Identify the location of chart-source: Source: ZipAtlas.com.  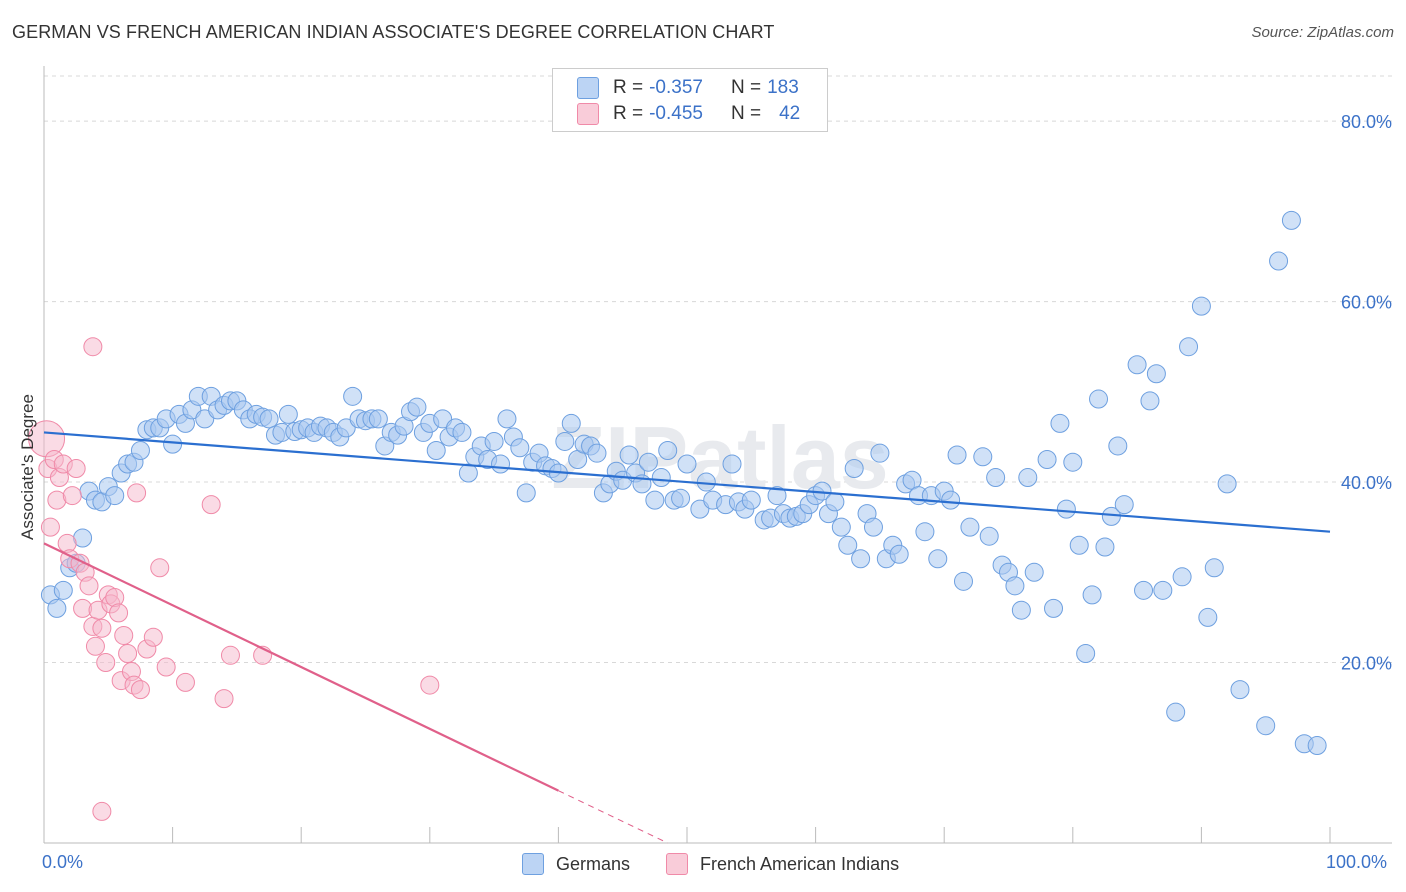
(1322, 32).